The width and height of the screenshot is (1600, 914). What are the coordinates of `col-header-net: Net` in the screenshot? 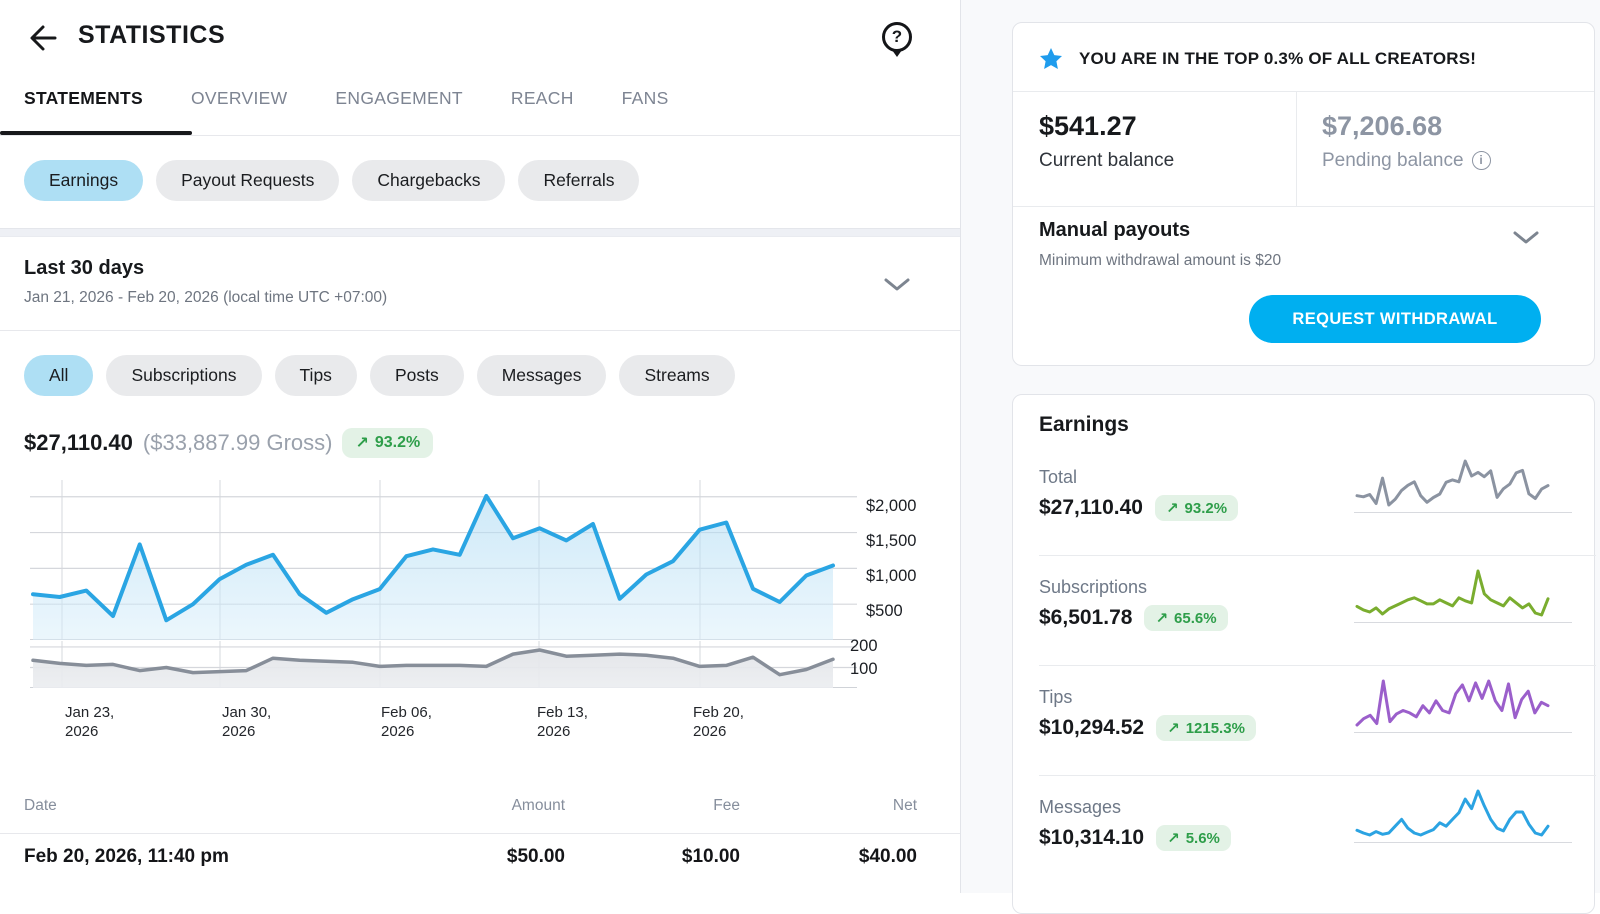 It's located at (904, 805).